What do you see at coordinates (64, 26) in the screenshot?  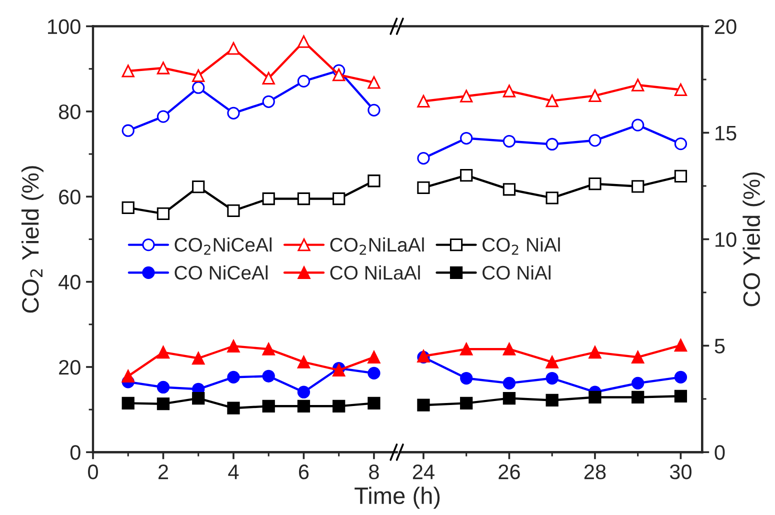 I see `y-tick-label: 100` at bounding box center [64, 26].